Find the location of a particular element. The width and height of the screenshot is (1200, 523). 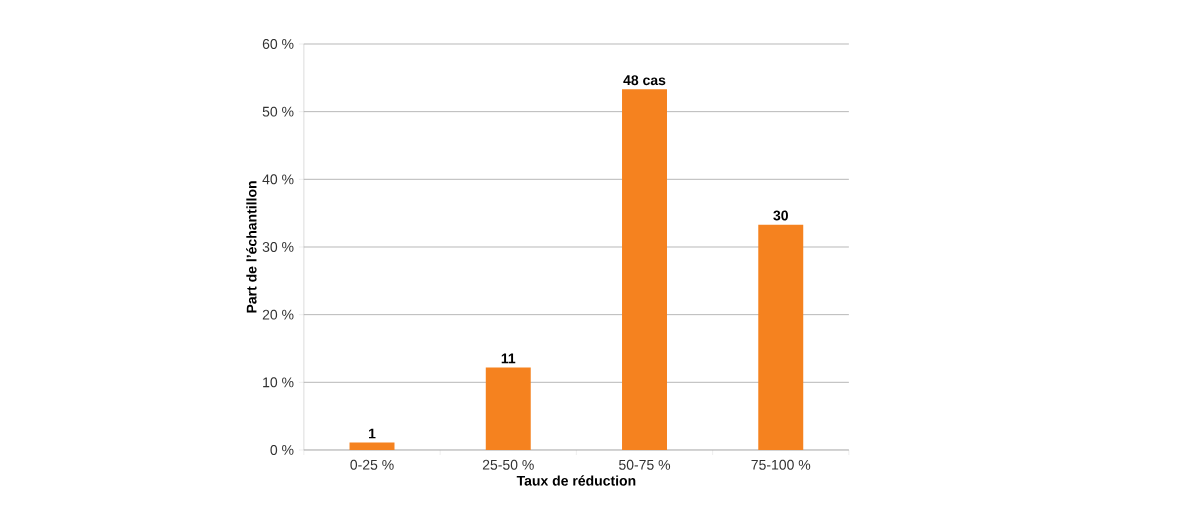

annotation: 1 is located at coordinates (372, 433).